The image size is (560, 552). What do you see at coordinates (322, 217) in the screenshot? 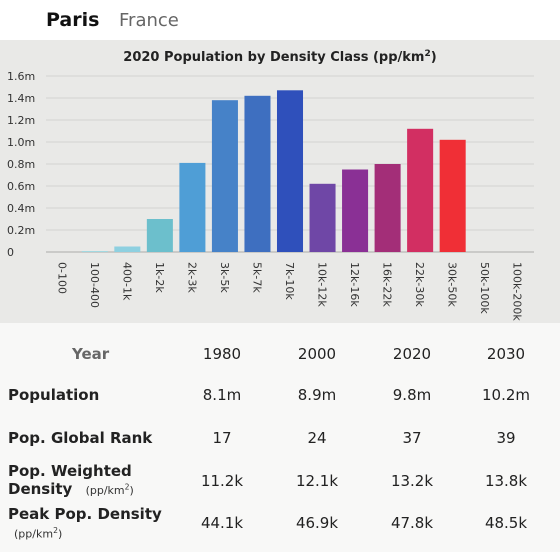
I see `bar-10k-12k` at bounding box center [322, 217].